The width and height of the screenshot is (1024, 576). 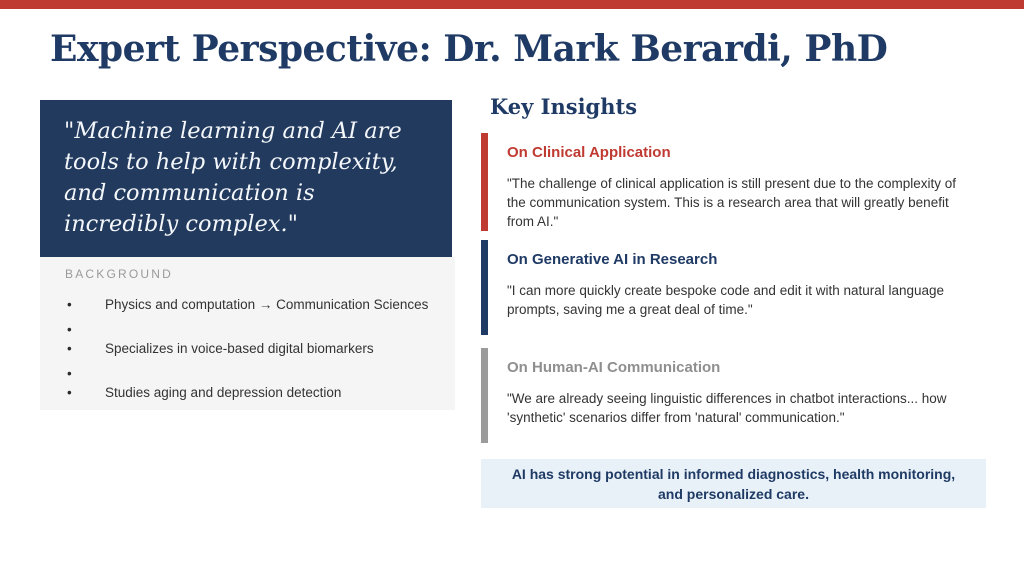 I want to click on list-item: Studies aging and depression detection, so click(x=254, y=392).